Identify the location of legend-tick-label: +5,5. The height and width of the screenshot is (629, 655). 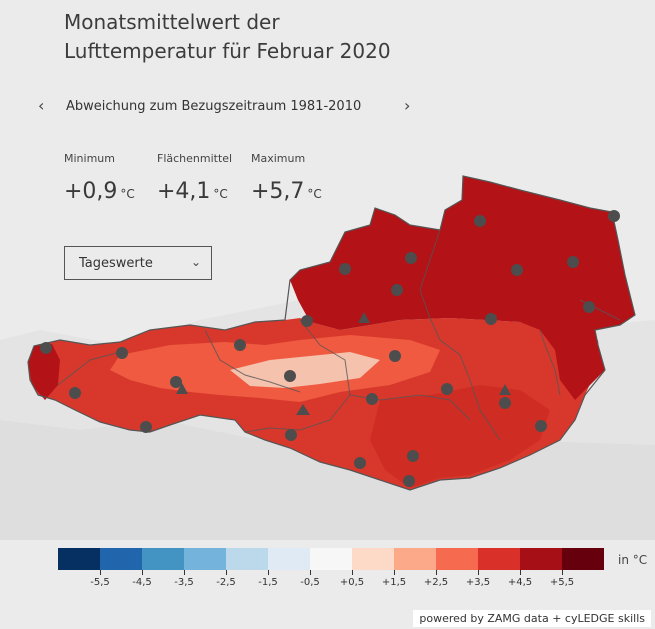
(562, 582).